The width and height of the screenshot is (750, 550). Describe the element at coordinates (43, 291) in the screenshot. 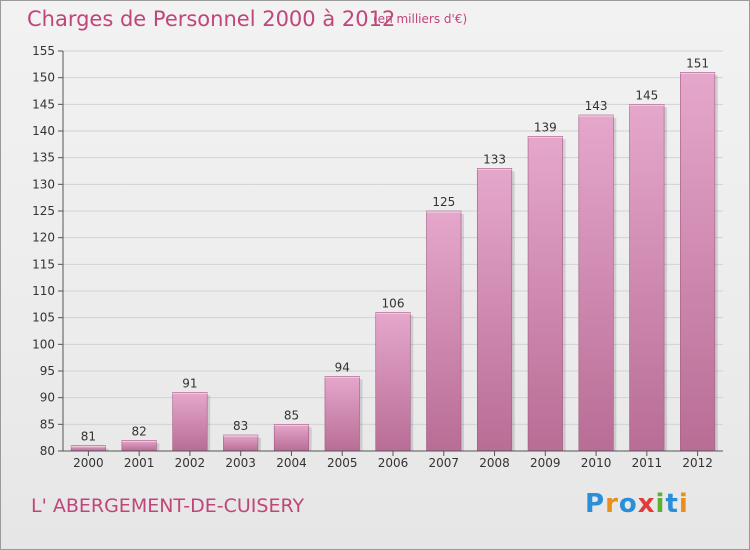

I see `y-tick-label: 110` at that location.